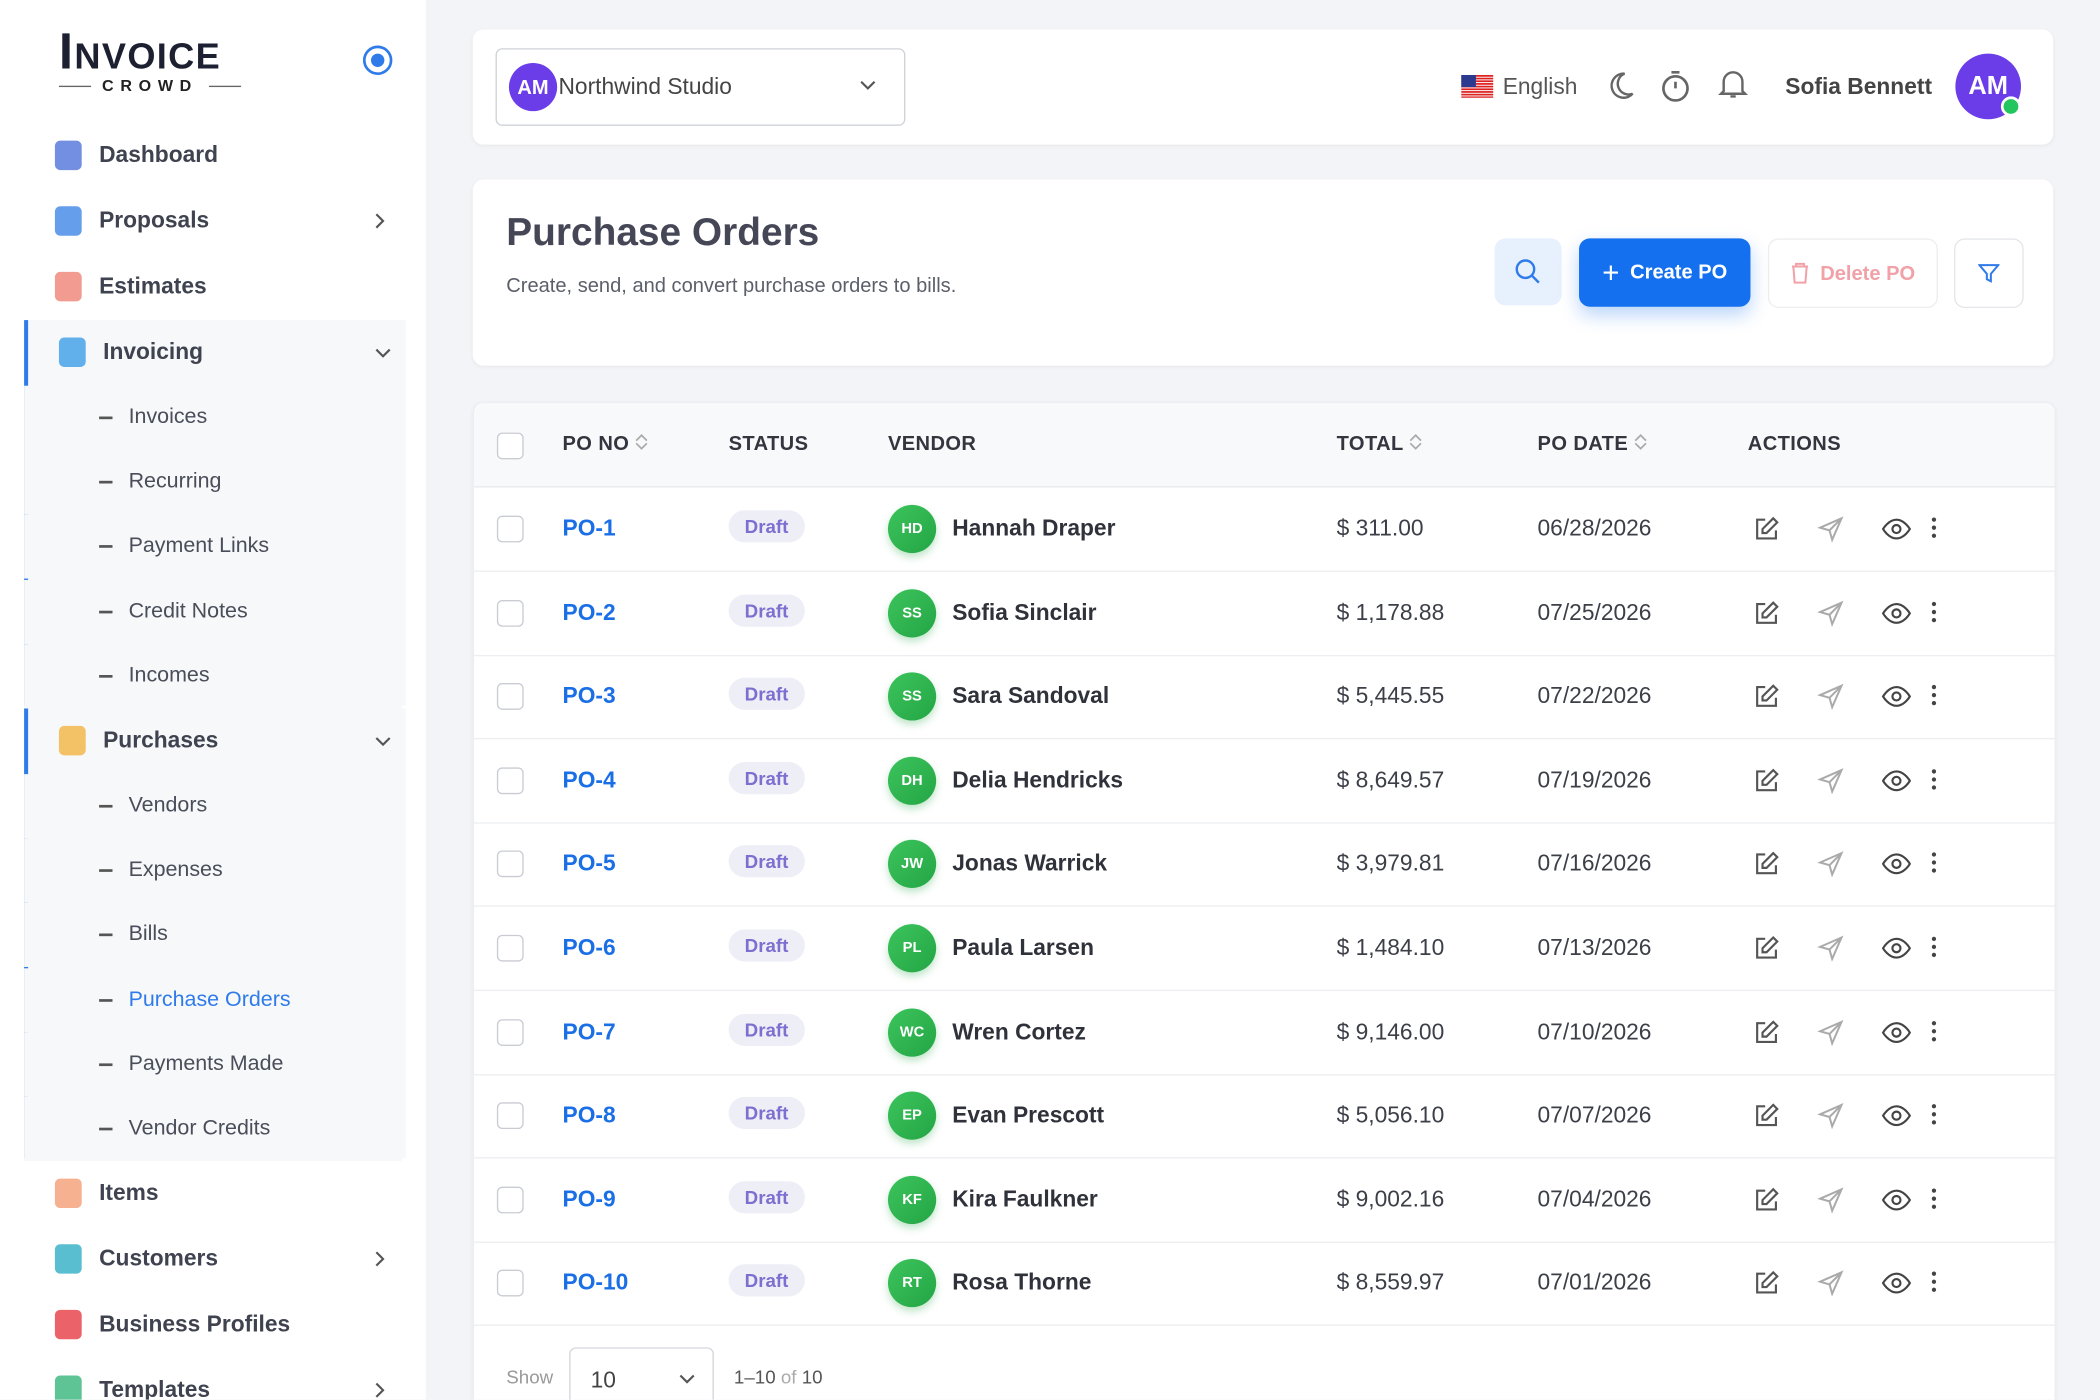 The height and width of the screenshot is (1400, 2100). What do you see at coordinates (1665, 272) in the screenshot?
I see `create-button: + Create PO` at bounding box center [1665, 272].